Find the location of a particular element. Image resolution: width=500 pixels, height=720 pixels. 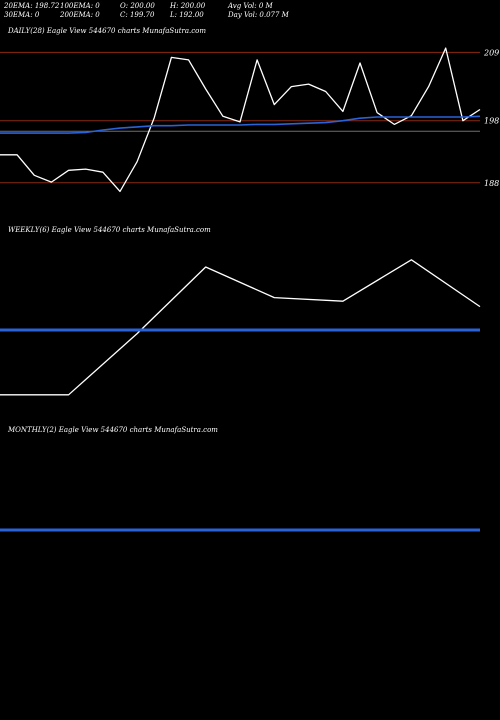

high-value: H: 200.00 is located at coordinates (188, 6).